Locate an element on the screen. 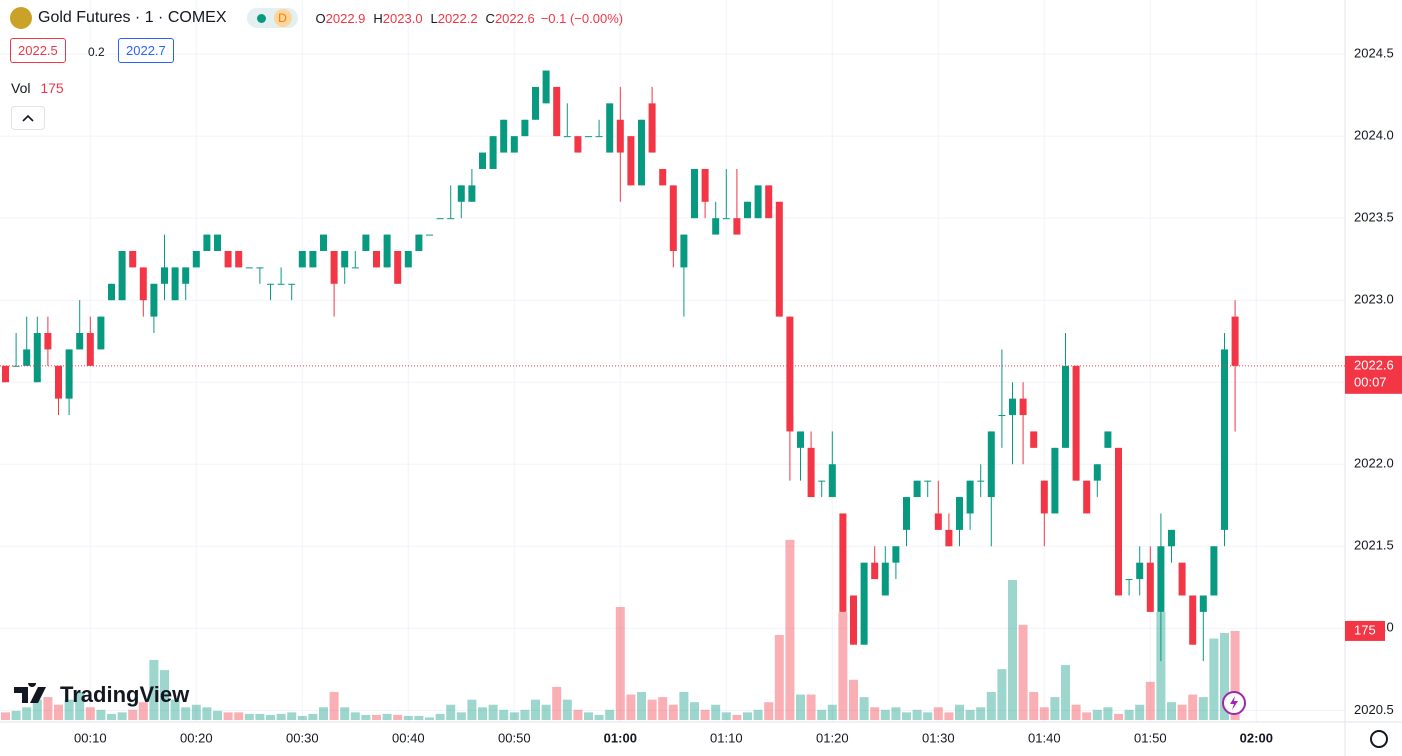 This screenshot has height=756, width=1402. lightning-icon is located at coordinates (1234, 703).